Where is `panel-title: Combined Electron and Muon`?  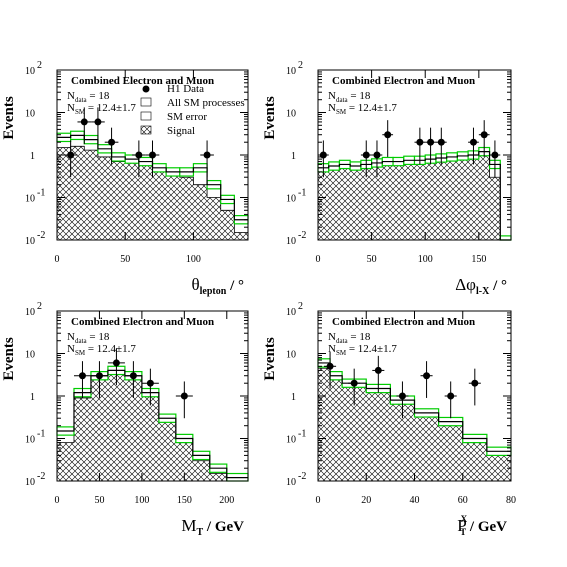 panel-title: Combined Electron and Muon is located at coordinates (403, 81).